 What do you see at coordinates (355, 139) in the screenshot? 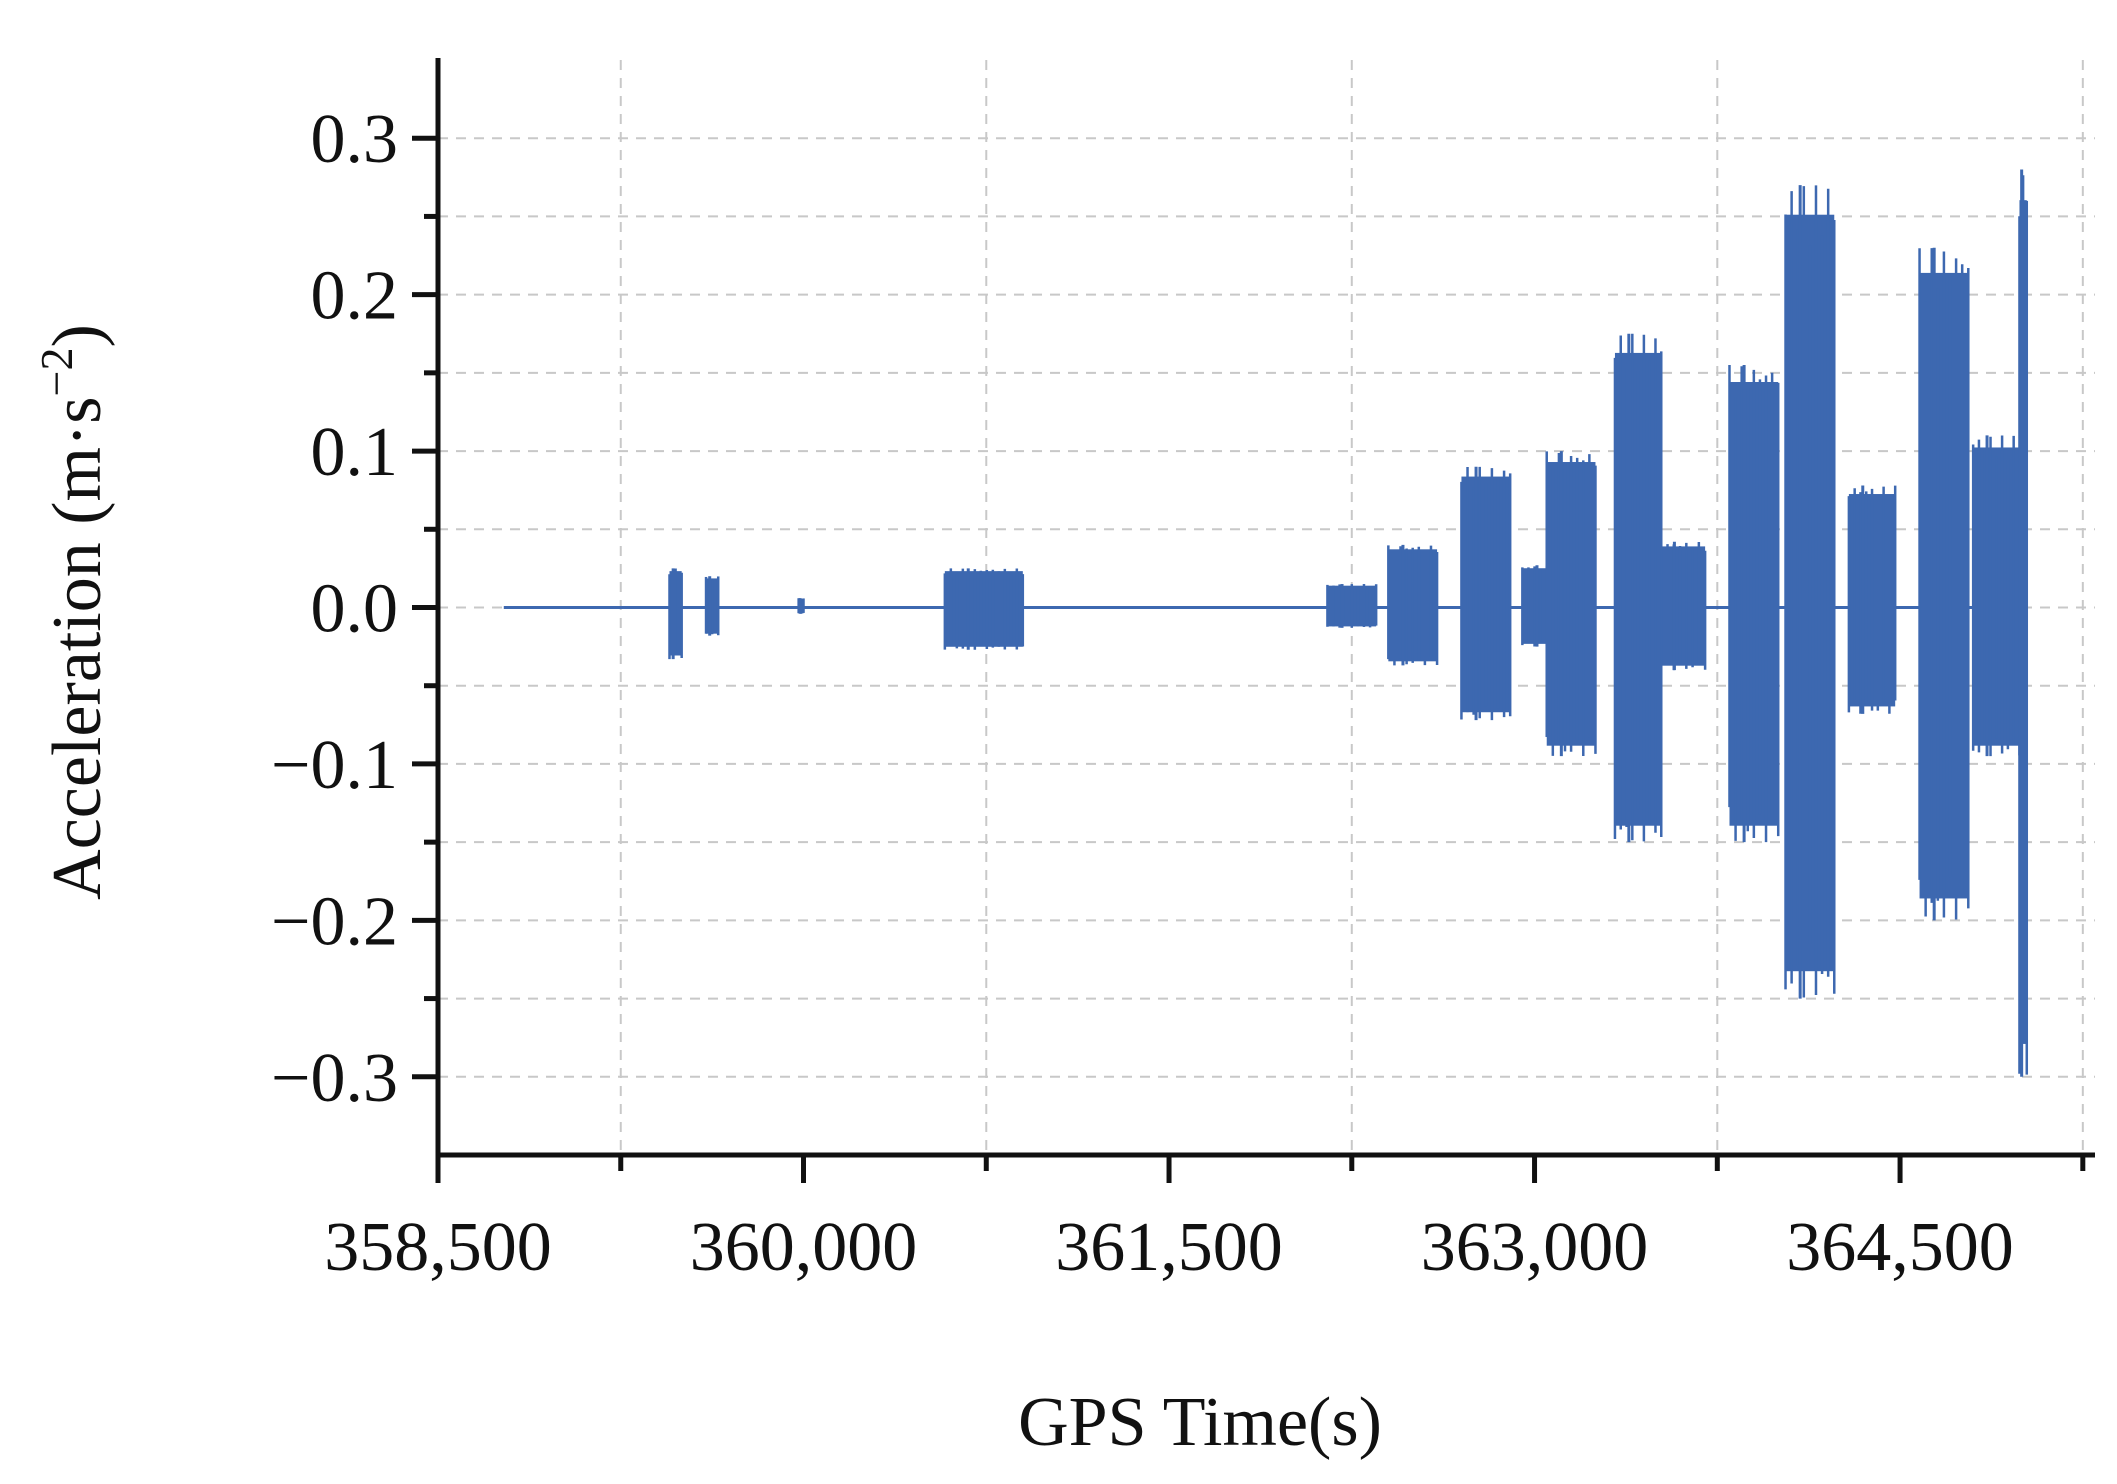
I see `y-tick-label: 0.3` at bounding box center [355, 139].